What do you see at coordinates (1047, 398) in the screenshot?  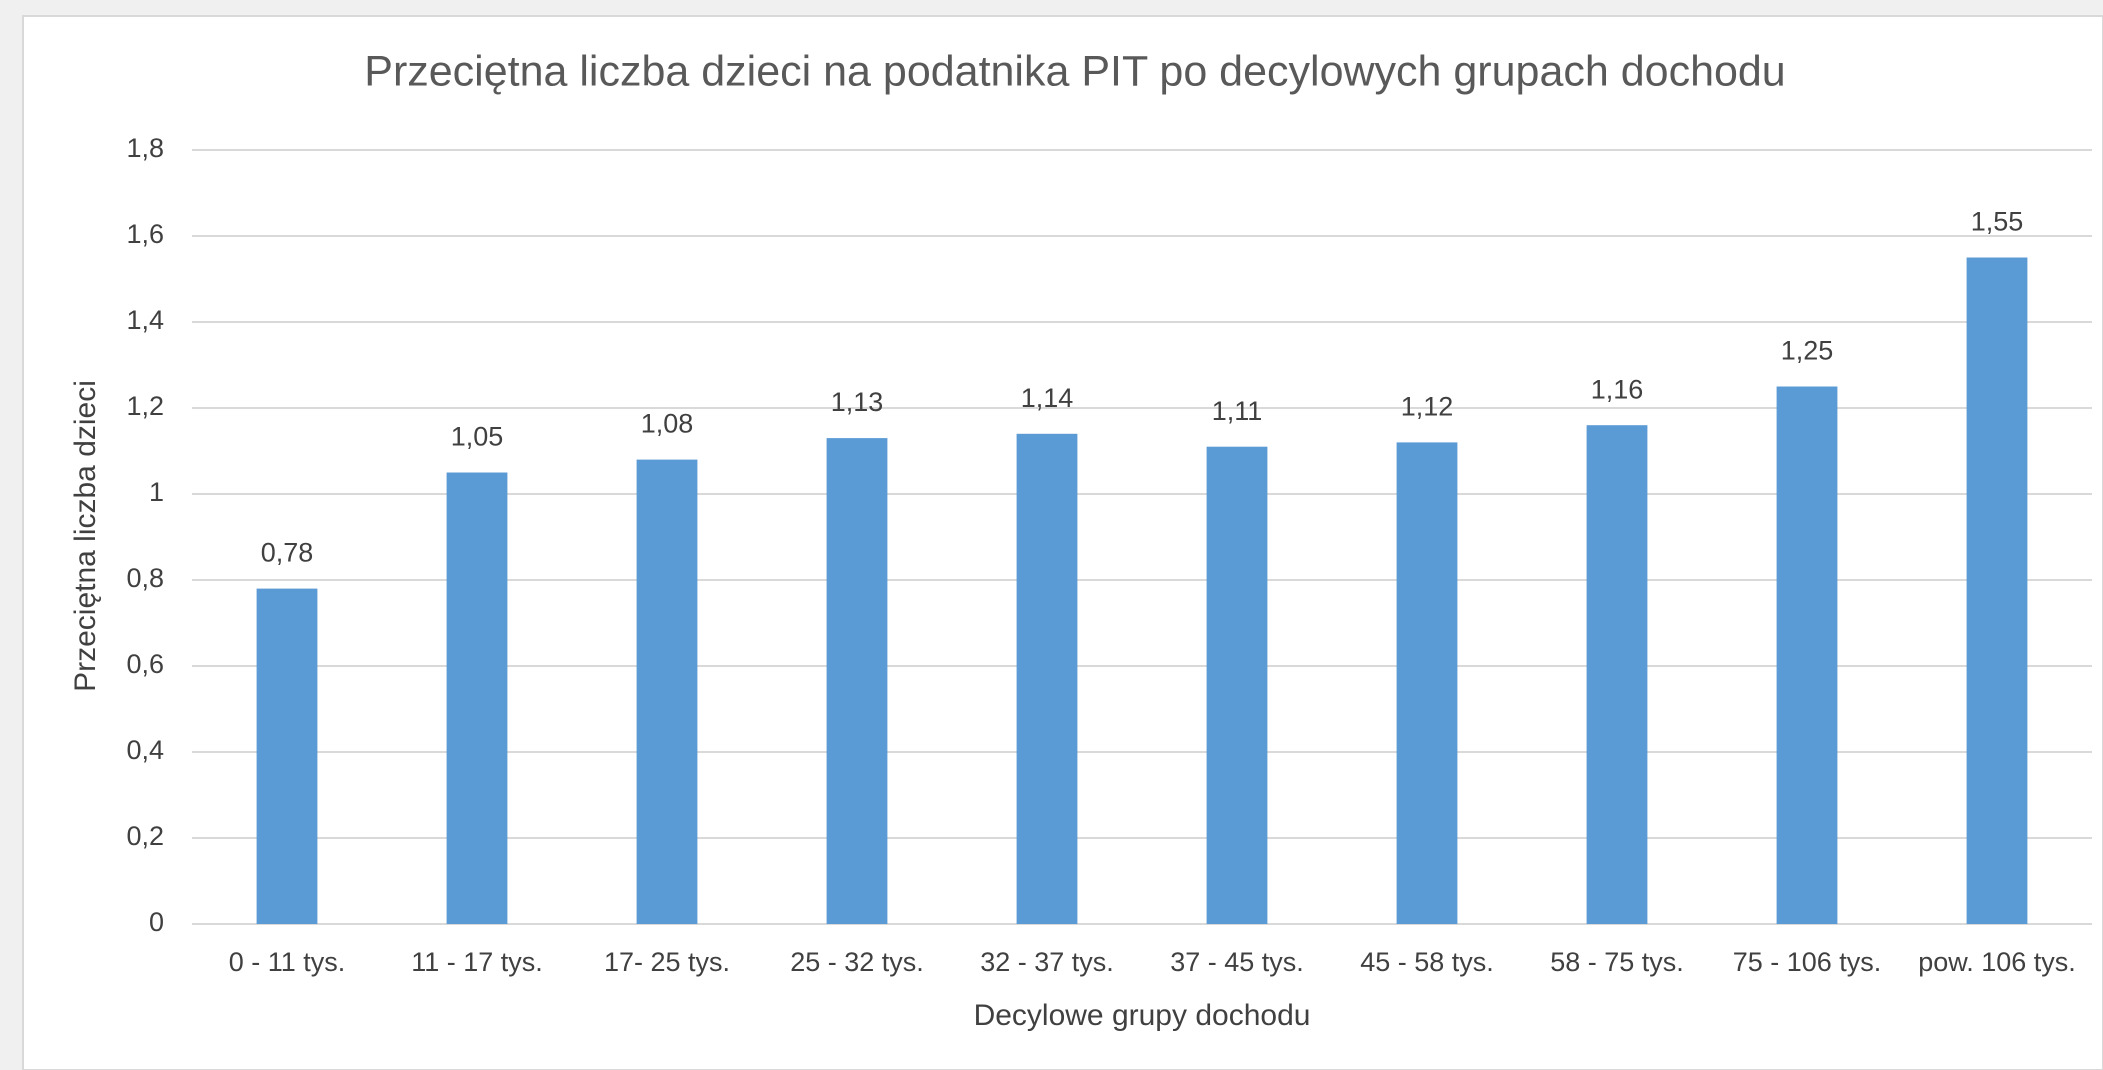 I see `data-label: 1,14` at bounding box center [1047, 398].